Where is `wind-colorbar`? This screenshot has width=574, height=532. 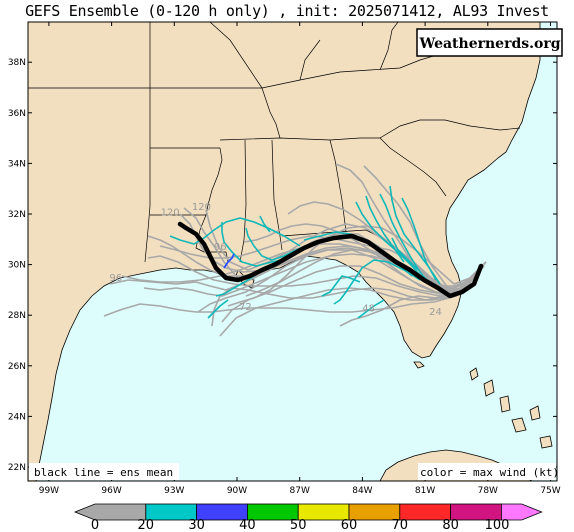
wind-colorbar is located at coordinates (308, 512).